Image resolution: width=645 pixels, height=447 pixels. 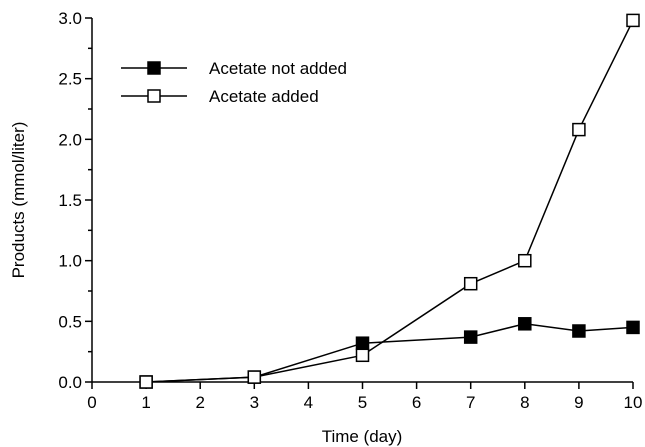 What do you see at coordinates (278, 68) in the screenshot?
I see `legend-label: Acetate not added` at bounding box center [278, 68].